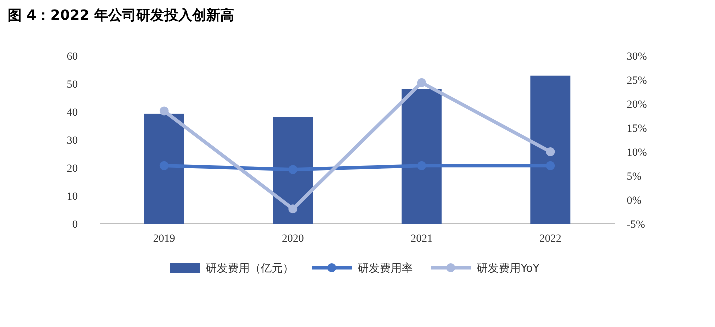 The width and height of the screenshot is (715, 327). I want to click on x-tick-label: 2022, so click(551, 239).